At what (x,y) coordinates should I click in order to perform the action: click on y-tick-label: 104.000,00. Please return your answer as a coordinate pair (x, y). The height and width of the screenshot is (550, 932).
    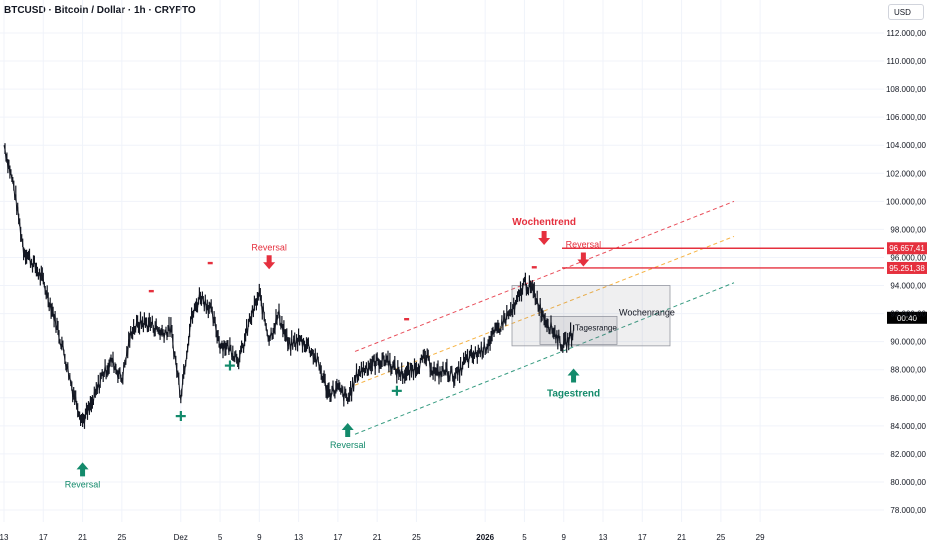
    Looking at the image, I should click on (906, 145).